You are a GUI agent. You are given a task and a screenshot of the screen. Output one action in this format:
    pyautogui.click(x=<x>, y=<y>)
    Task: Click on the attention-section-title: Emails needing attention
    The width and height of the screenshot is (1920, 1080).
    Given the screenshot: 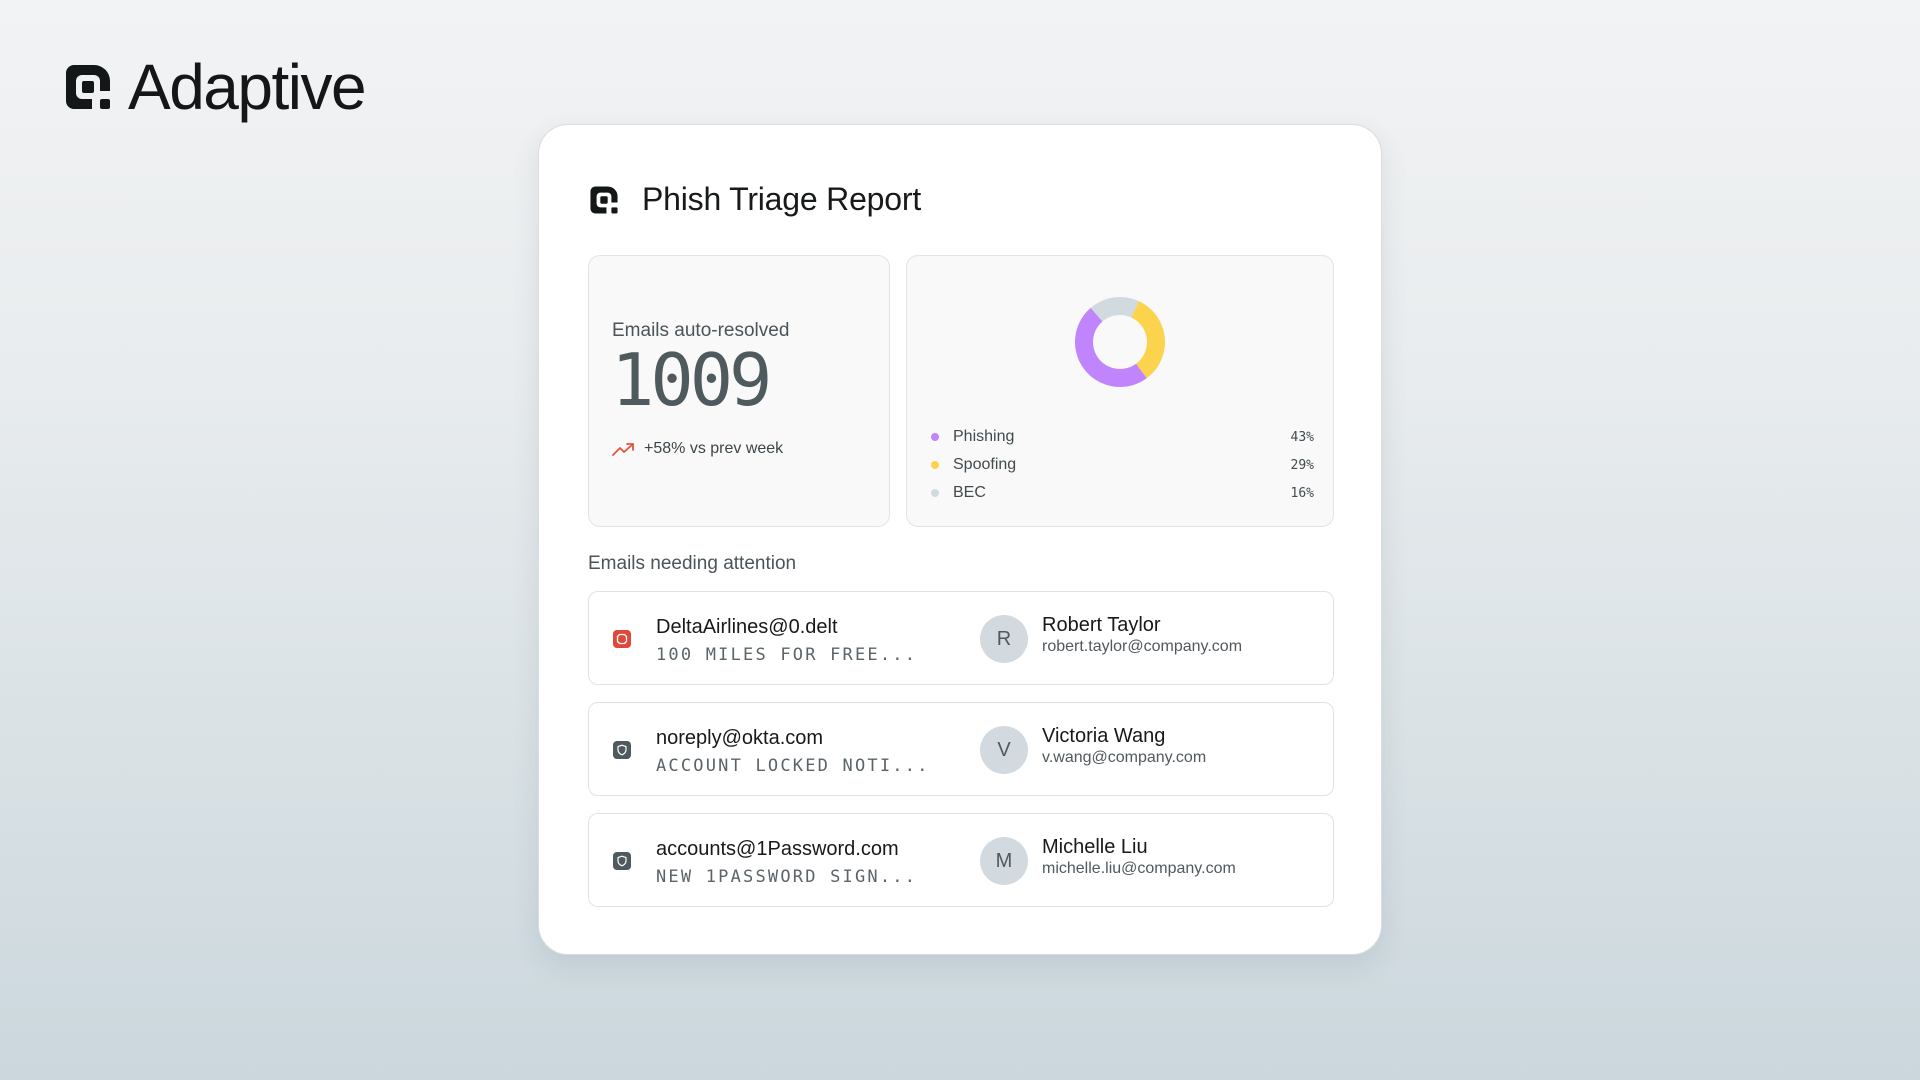 What is the action you would take?
    pyautogui.click(x=692, y=563)
    